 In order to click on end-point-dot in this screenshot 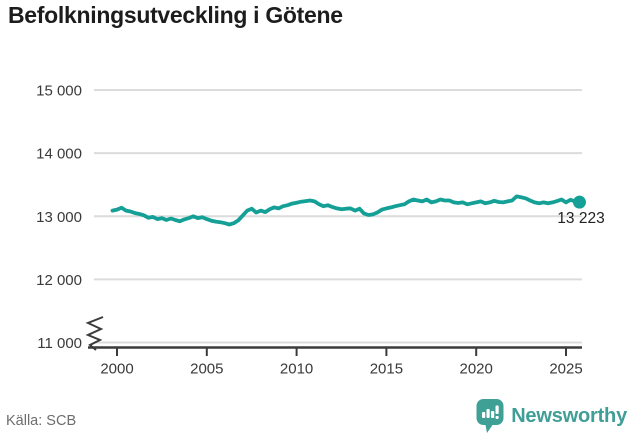, I will do `click(579, 202)`.